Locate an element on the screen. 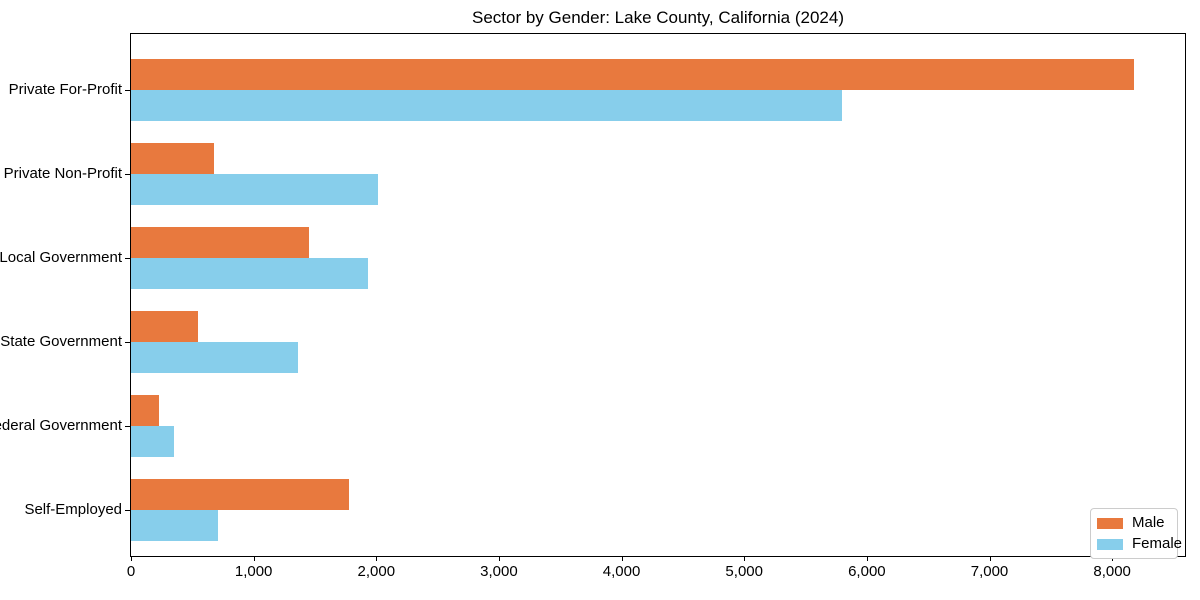 This screenshot has width=1200, height=600. y-tick-label: Federal Government is located at coordinates (61, 425).